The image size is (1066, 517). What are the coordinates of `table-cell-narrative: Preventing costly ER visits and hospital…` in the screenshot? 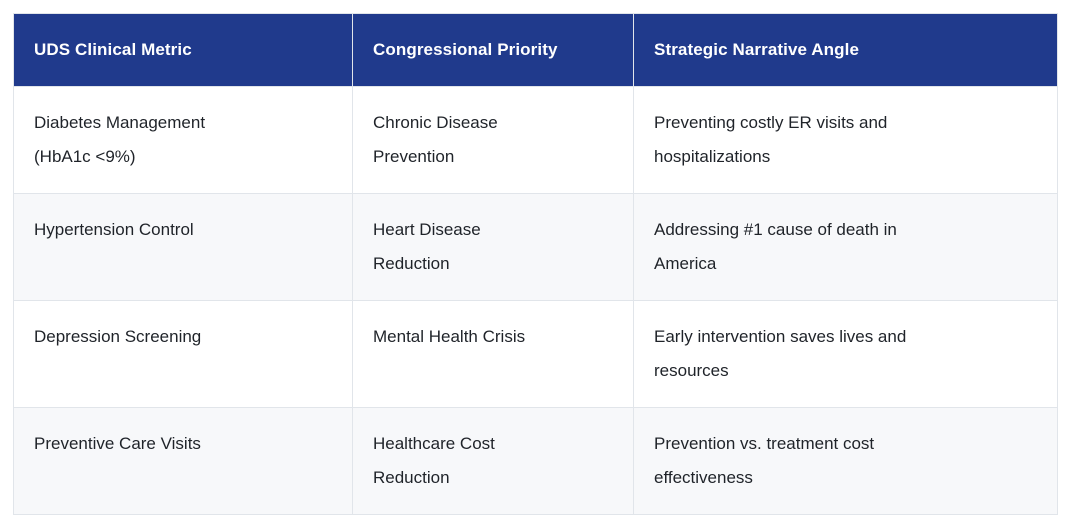 It's located at (845, 140).